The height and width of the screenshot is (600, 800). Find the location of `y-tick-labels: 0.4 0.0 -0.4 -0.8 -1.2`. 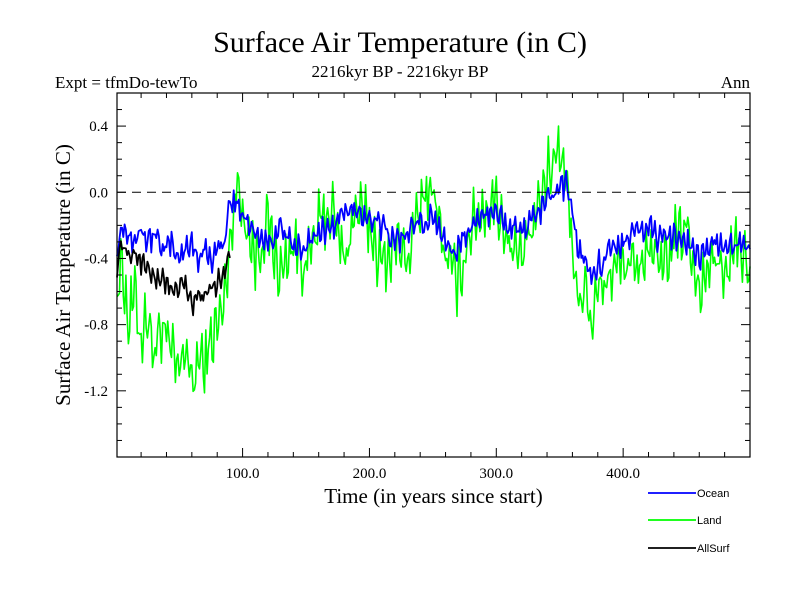

y-tick-labels: 0.4 0.0 -0.4 -0.8 -1.2 is located at coordinates (96, 259).